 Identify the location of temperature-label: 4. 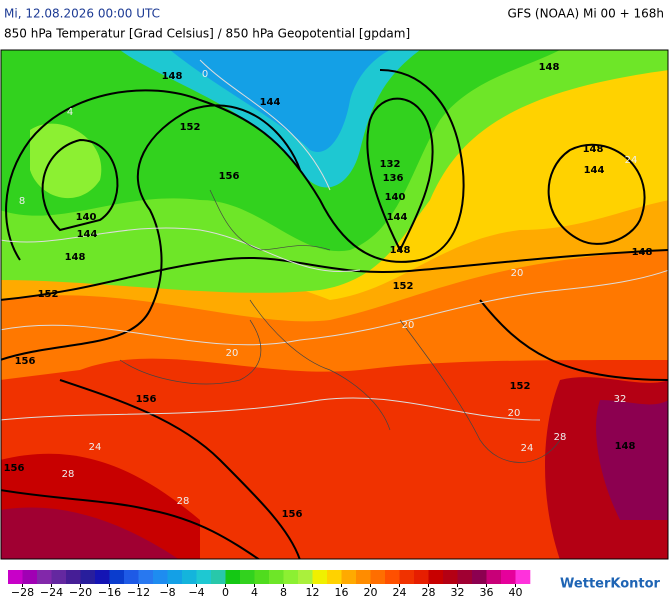
(70, 112).